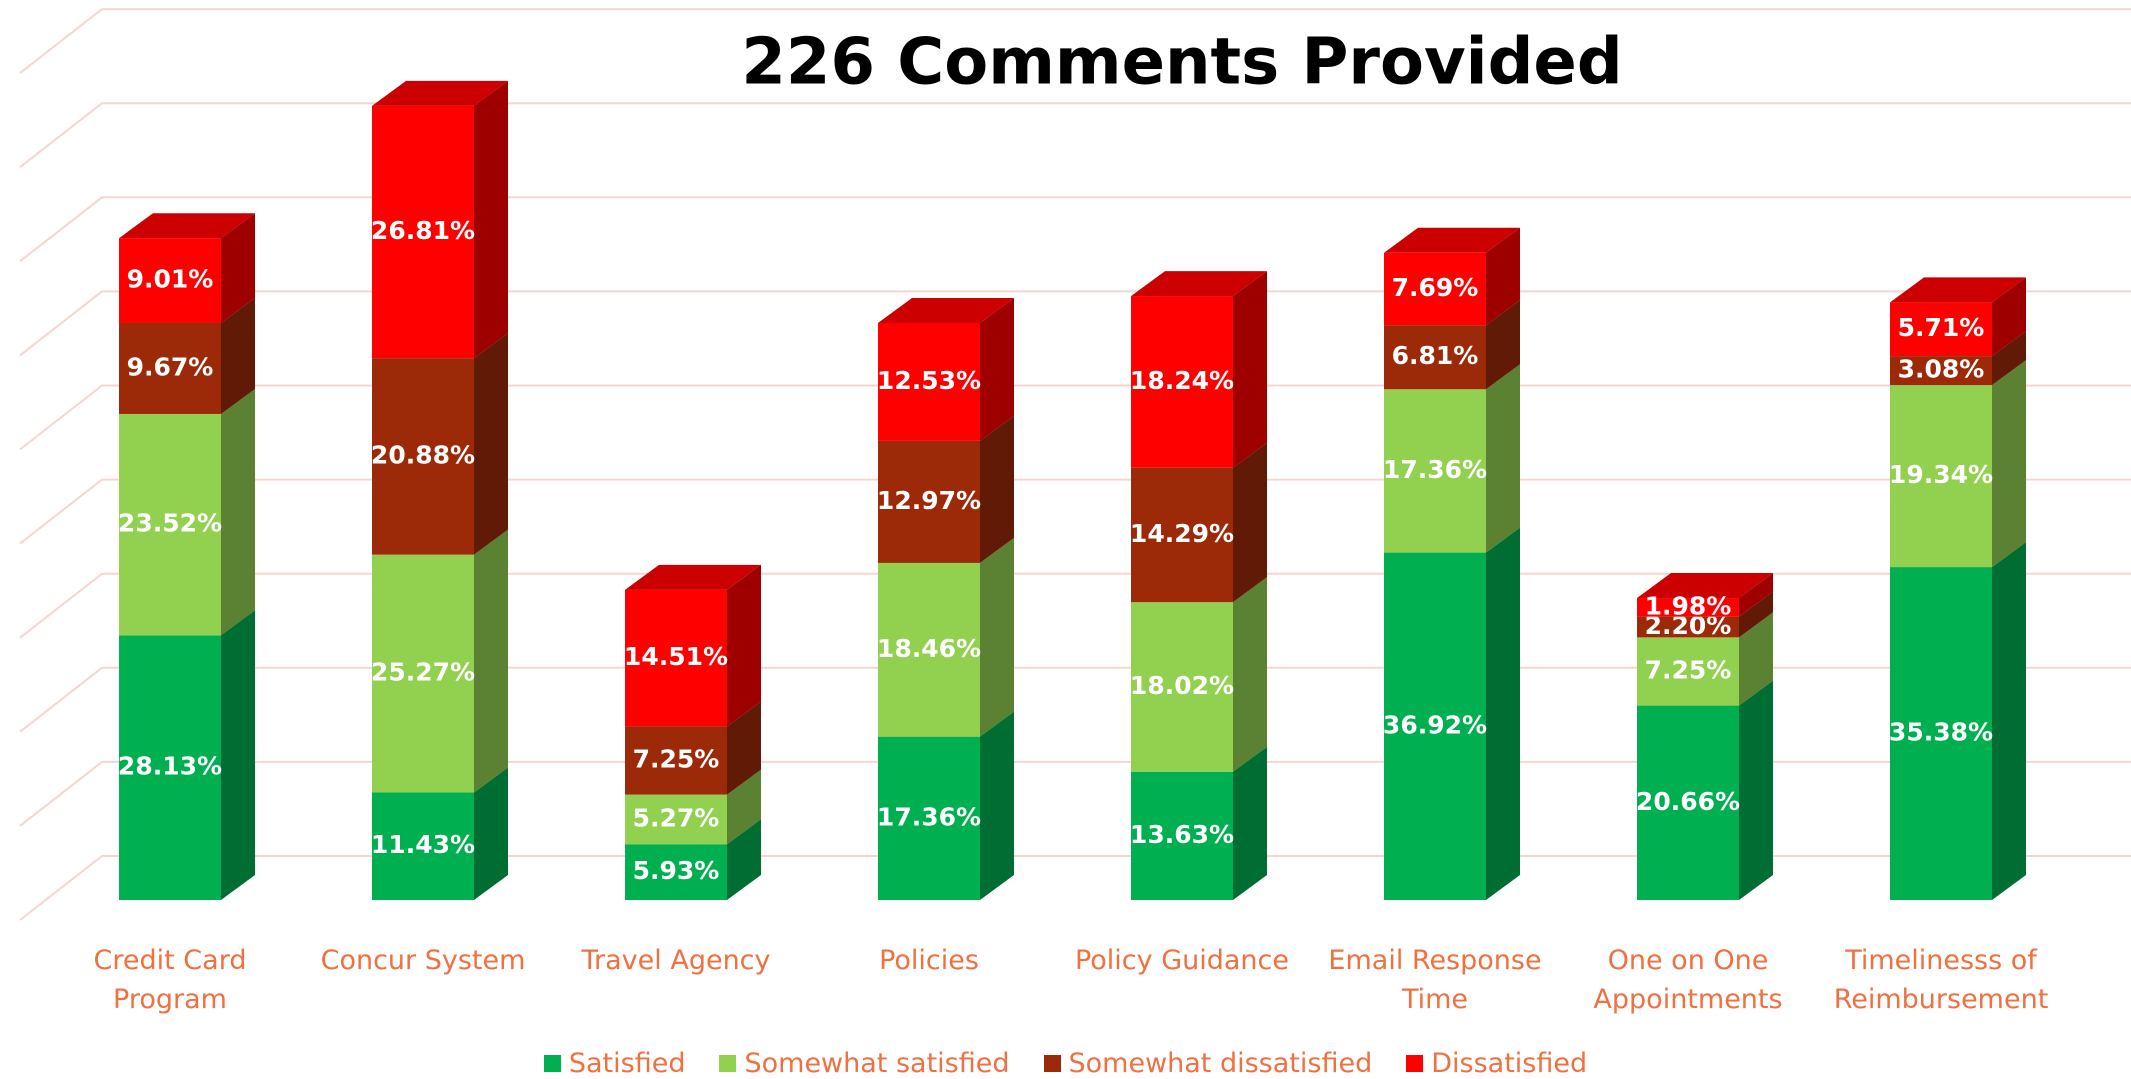  I want to click on bar-segment: 26.81%, so click(439, 219).